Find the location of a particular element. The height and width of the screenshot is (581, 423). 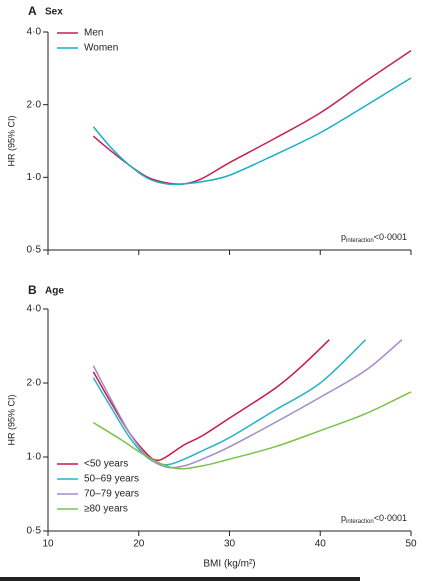

legend-label: 70–79 years is located at coordinates (111, 494).